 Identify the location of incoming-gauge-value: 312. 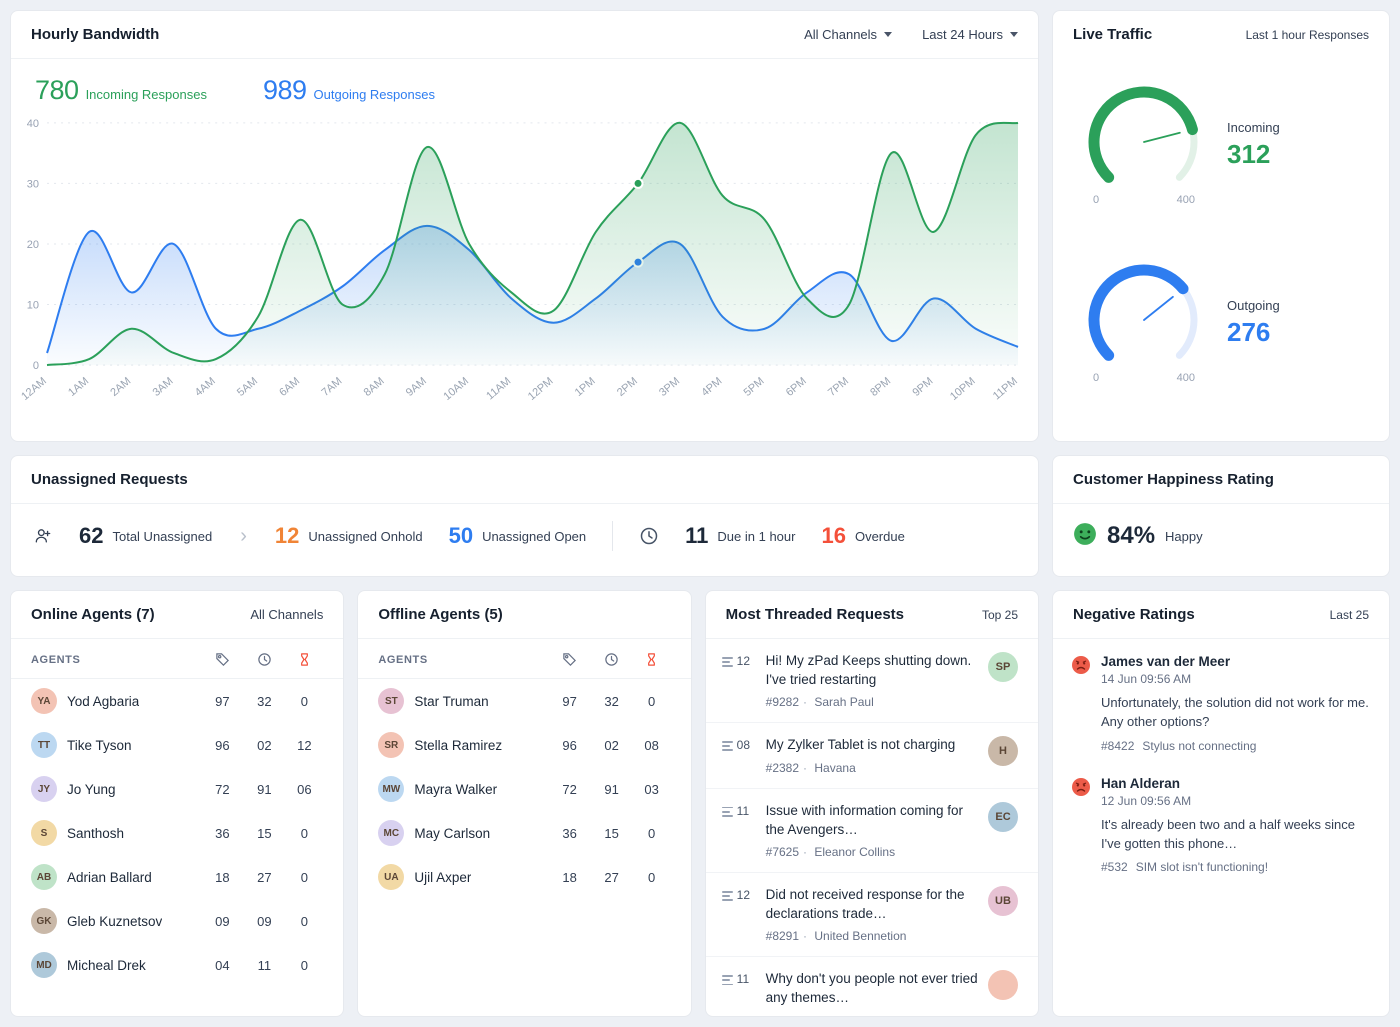
(1249, 154).